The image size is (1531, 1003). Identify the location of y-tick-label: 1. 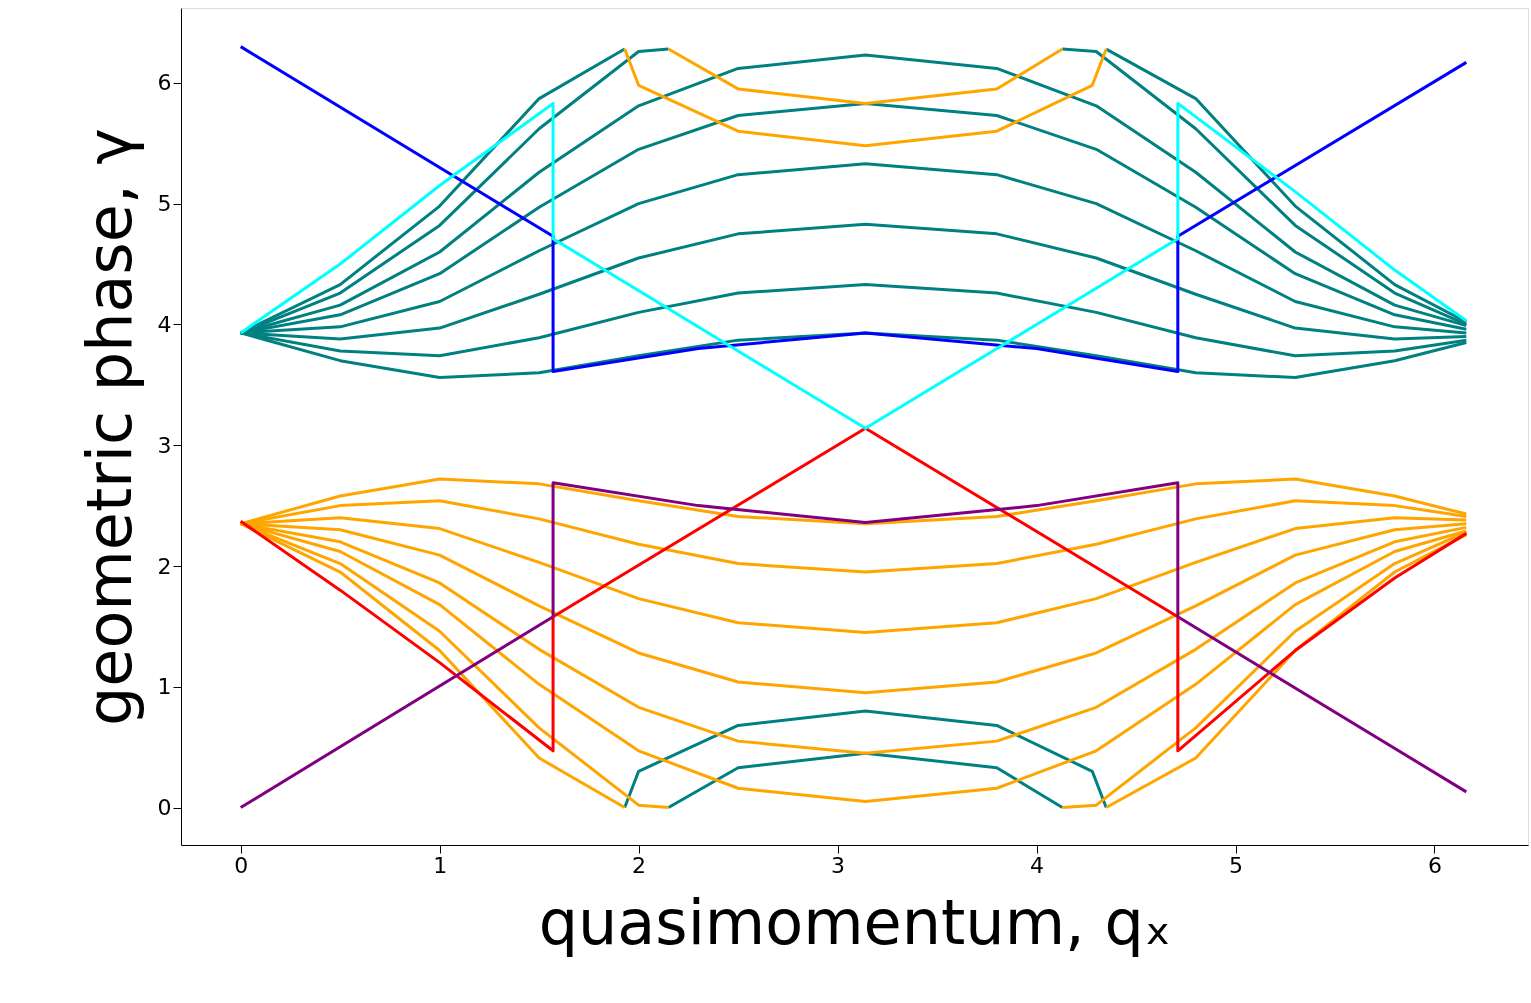
(164, 687).